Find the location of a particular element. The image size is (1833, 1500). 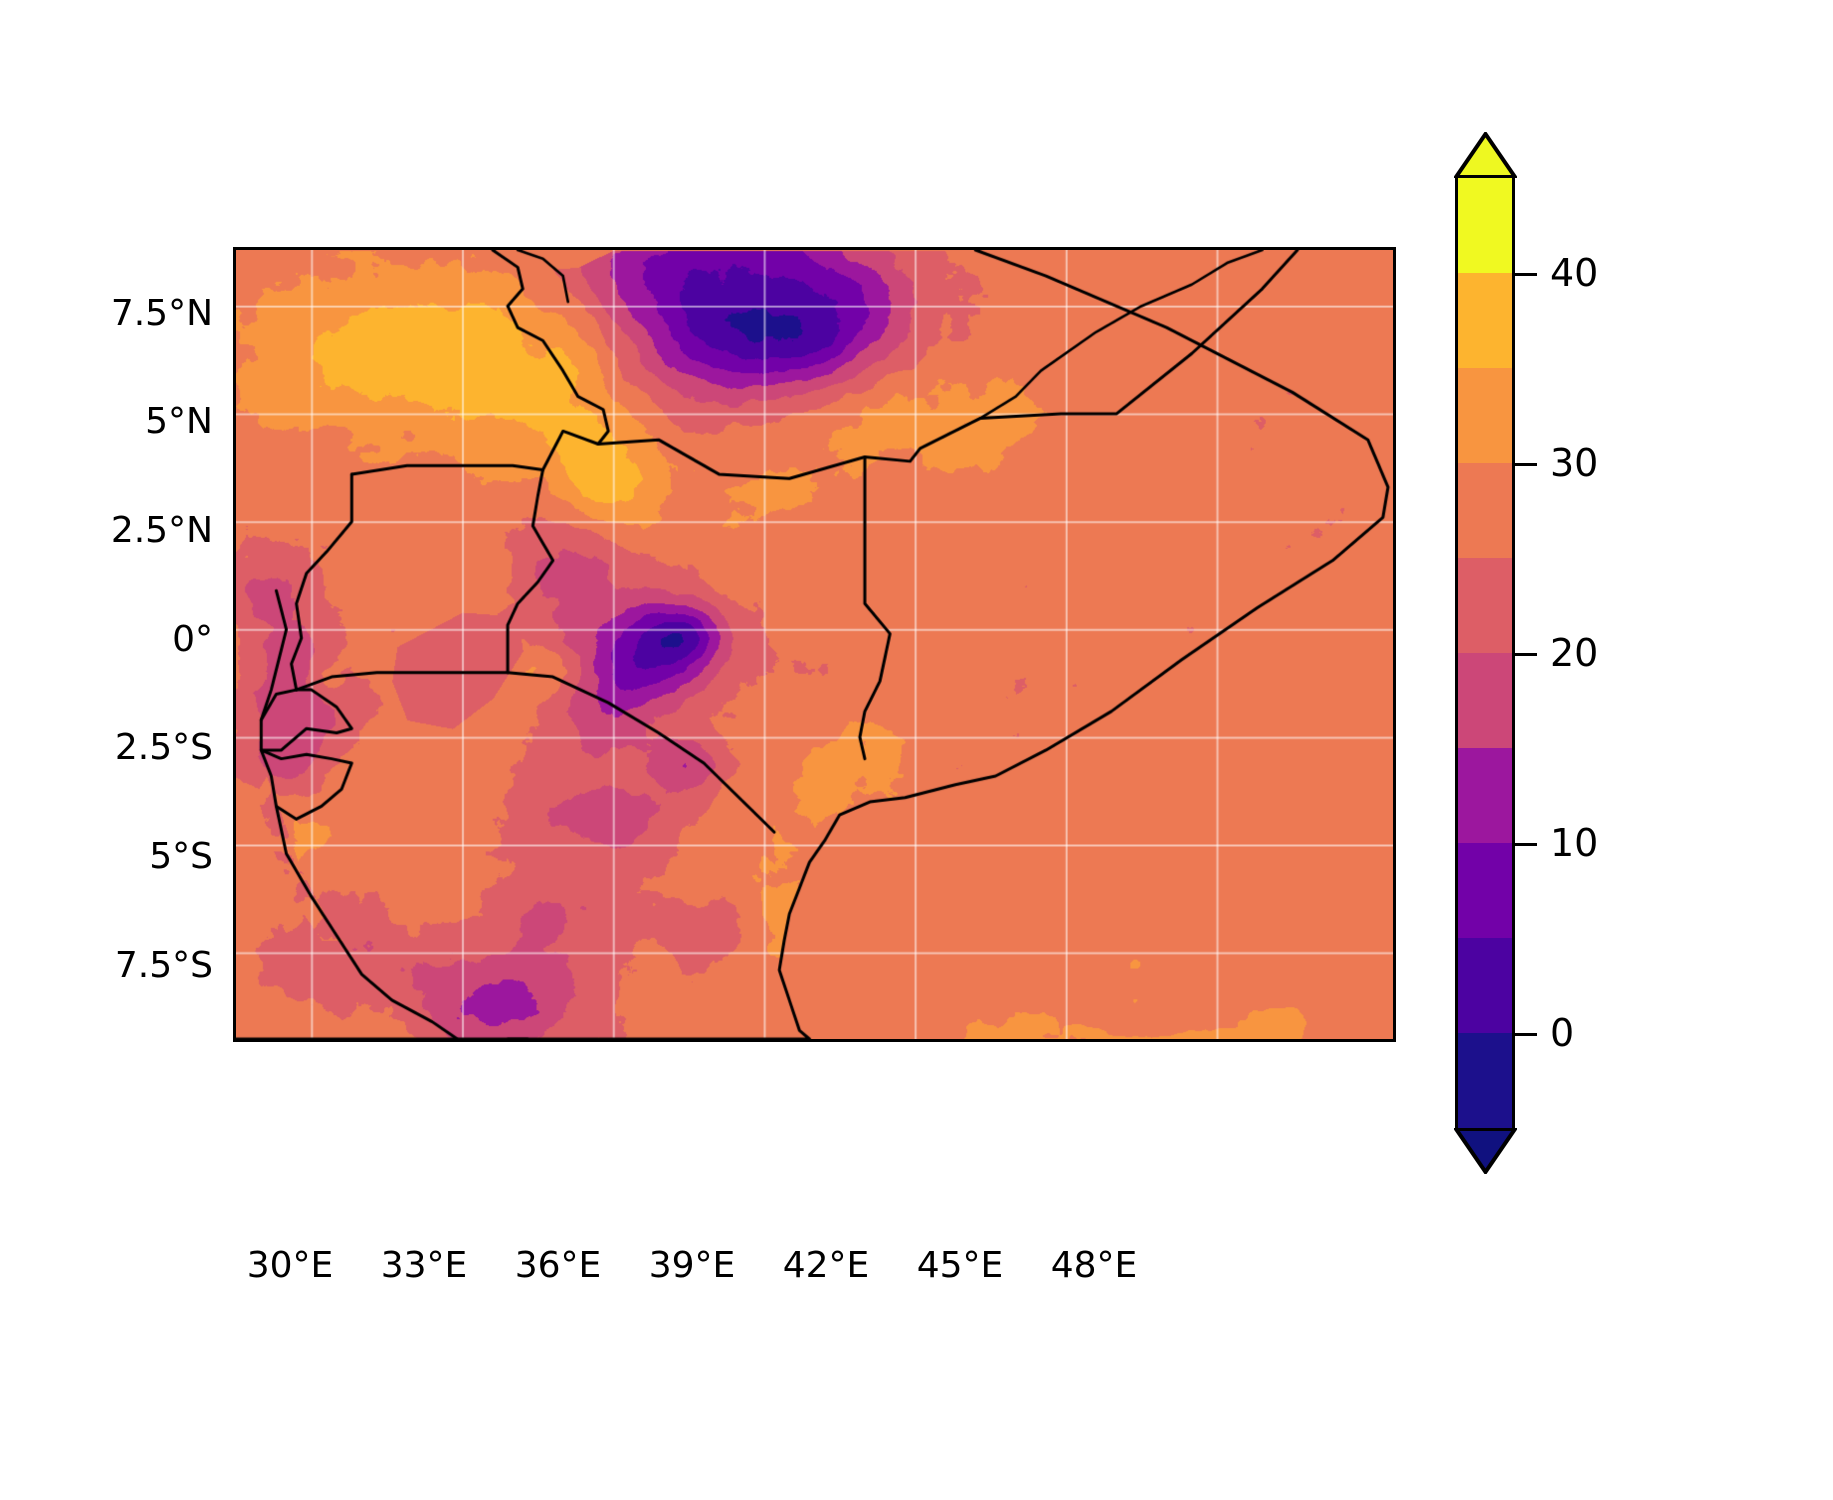

colorbar-tick-label: 10 is located at coordinates (1574, 843).